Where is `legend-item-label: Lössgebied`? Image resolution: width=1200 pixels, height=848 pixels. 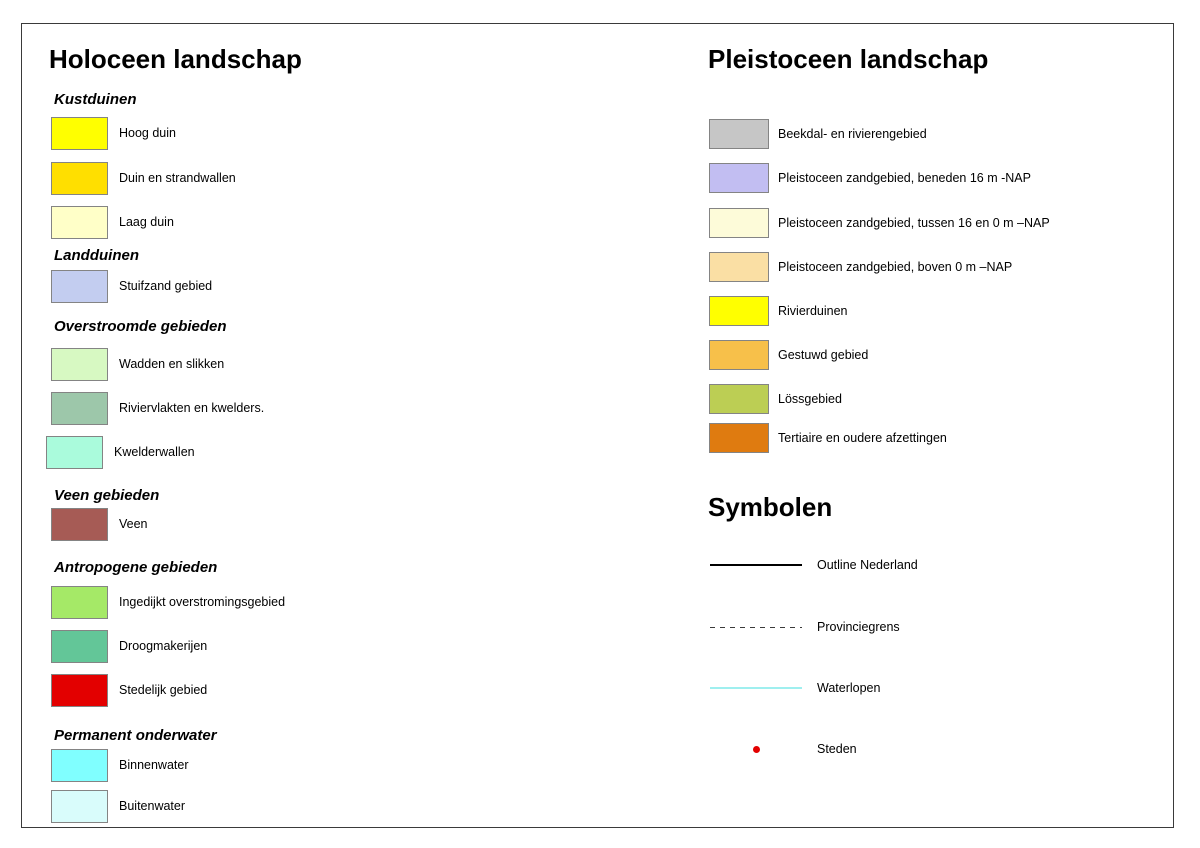 legend-item-label: Lössgebied is located at coordinates (810, 398).